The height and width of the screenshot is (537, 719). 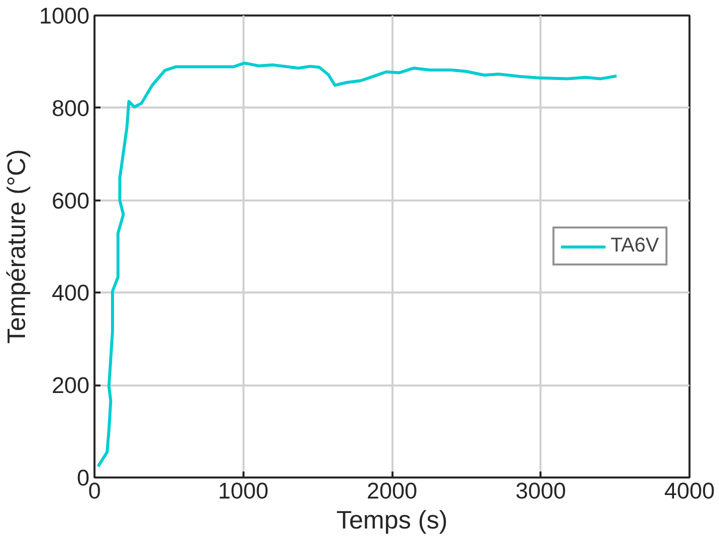 I want to click on y-tick-label: 1000, so click(x=64, y=15).